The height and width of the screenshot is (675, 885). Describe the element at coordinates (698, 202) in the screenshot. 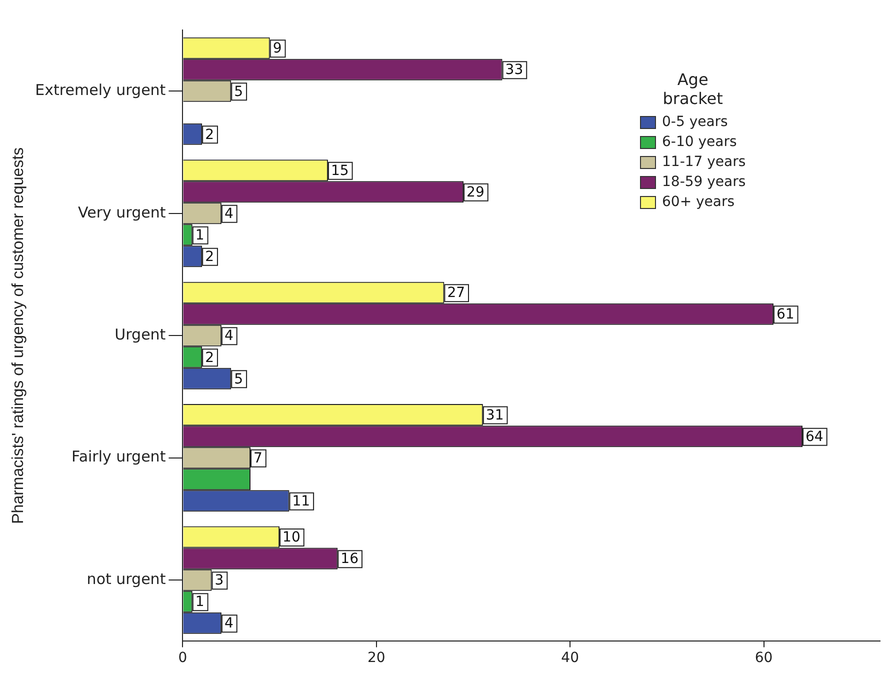

I see `legend-label: 60+ years` at that location.